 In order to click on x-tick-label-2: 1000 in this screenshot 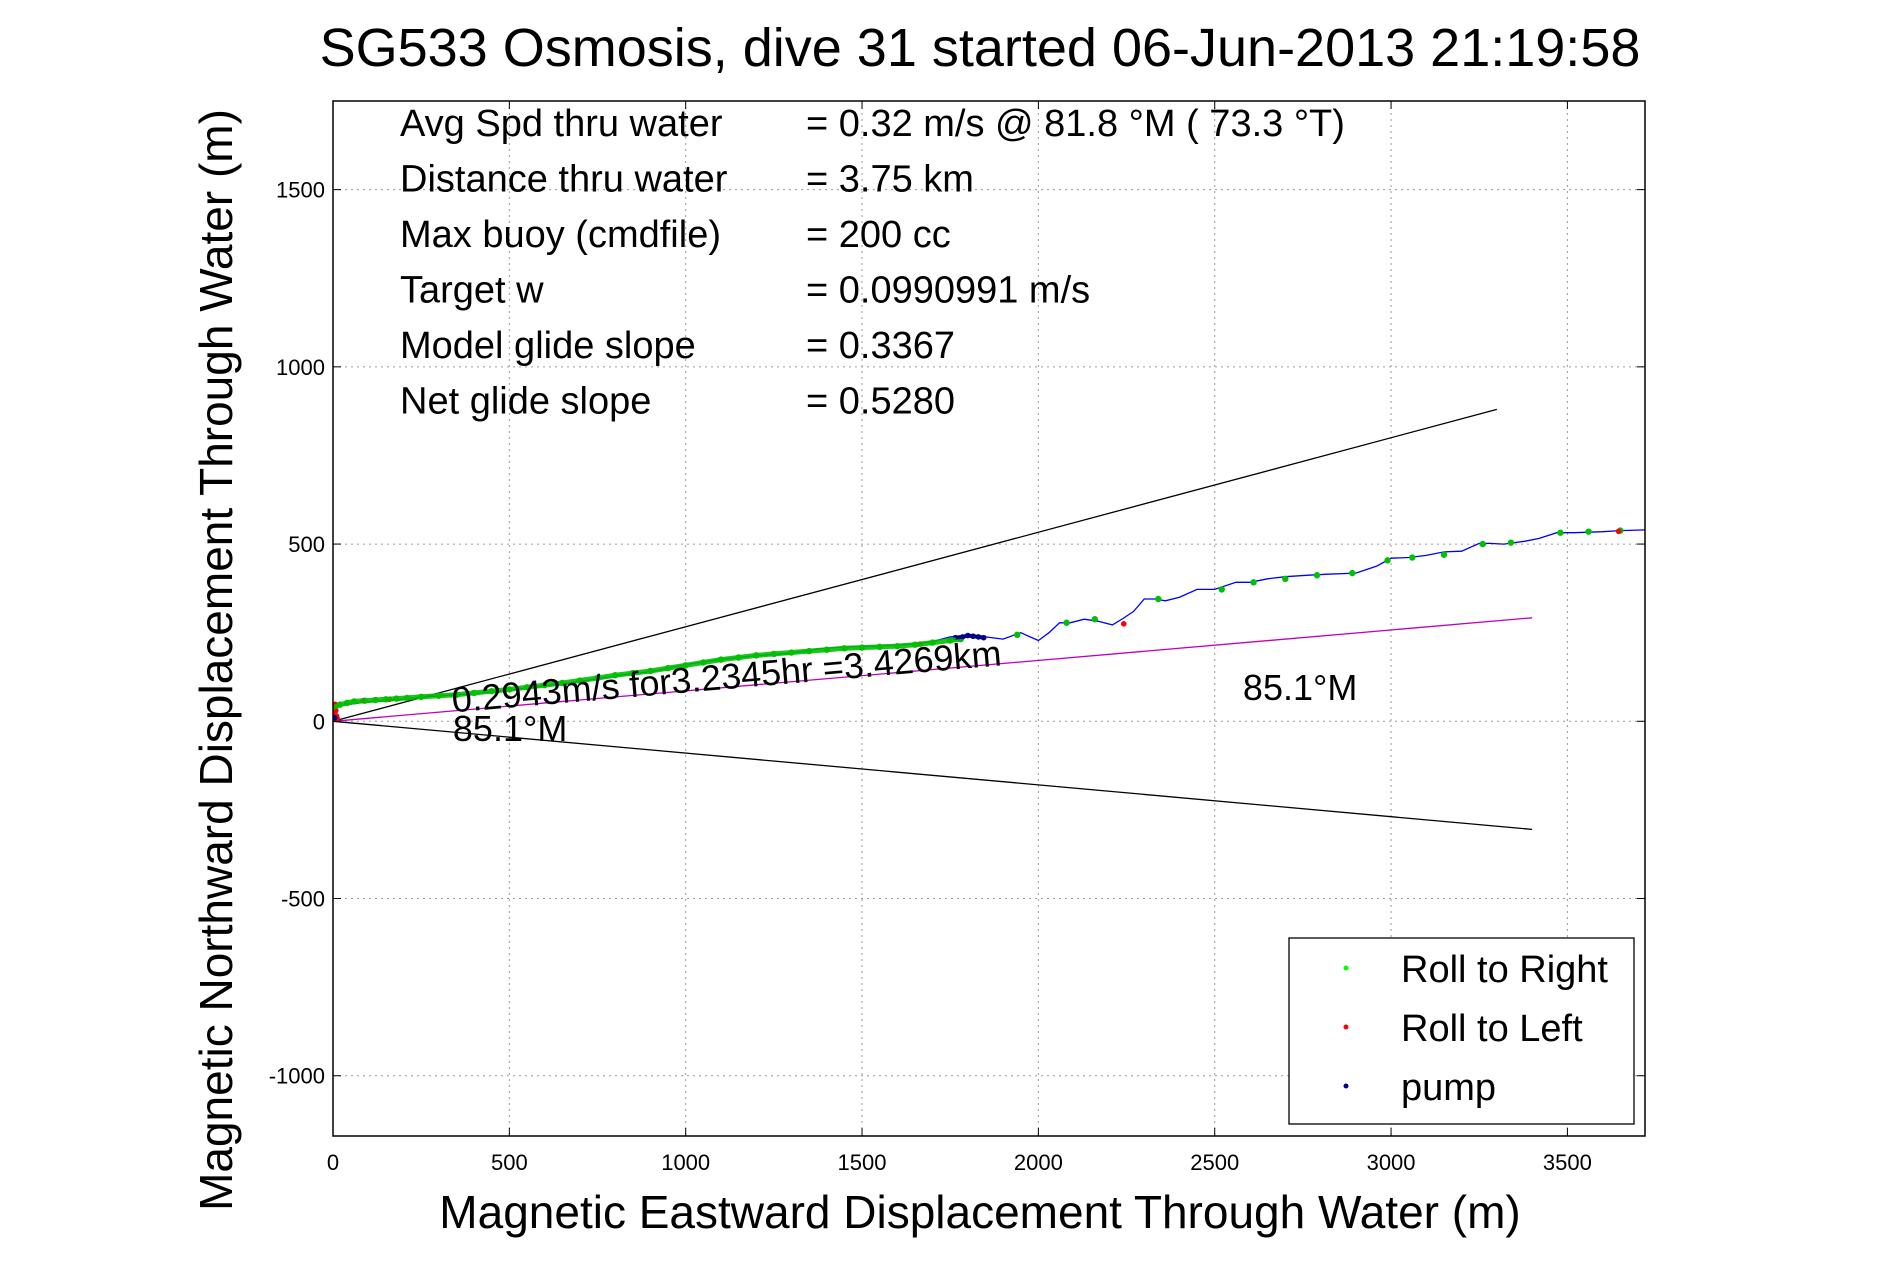, I will do `click(685, 1162)`.